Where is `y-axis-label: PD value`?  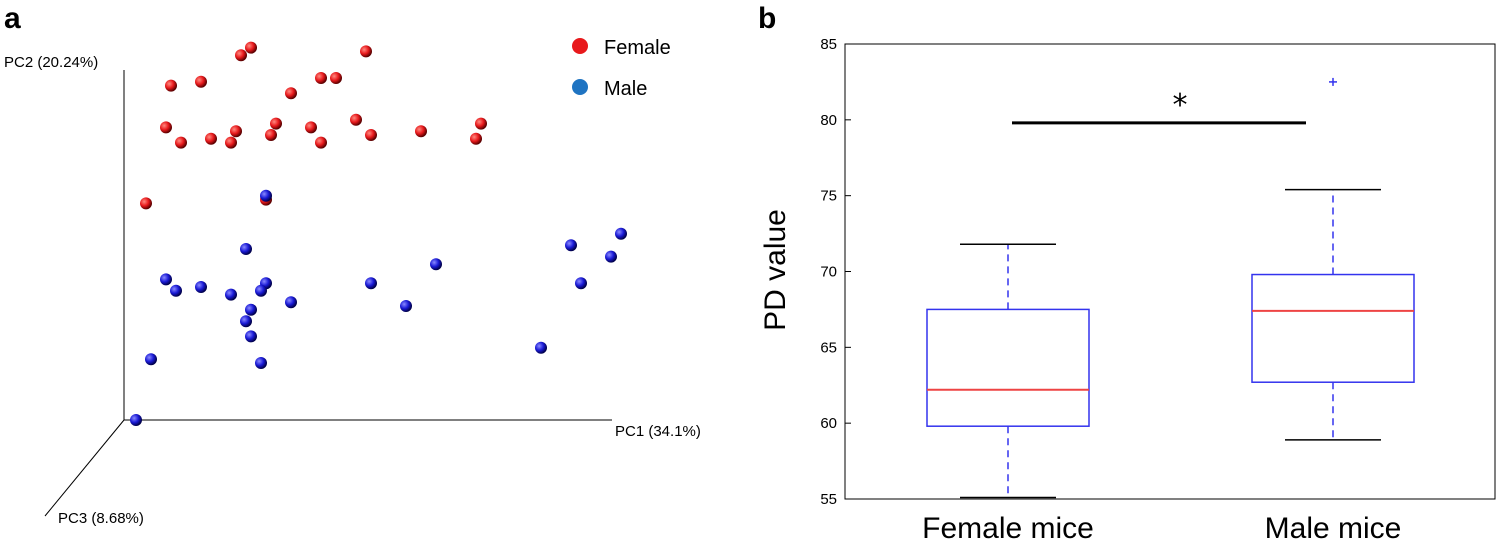
y-axis-label: PD value is located at coordinates (775, 270).